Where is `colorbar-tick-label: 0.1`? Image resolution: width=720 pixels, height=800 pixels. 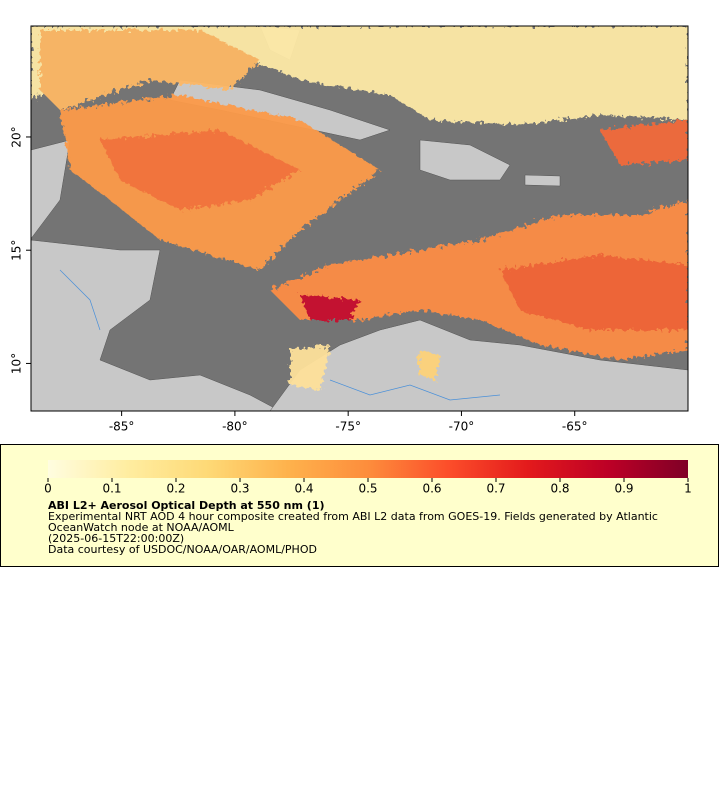
colorbar-tick-label: 0.1 is located at coordinates (111, 489).